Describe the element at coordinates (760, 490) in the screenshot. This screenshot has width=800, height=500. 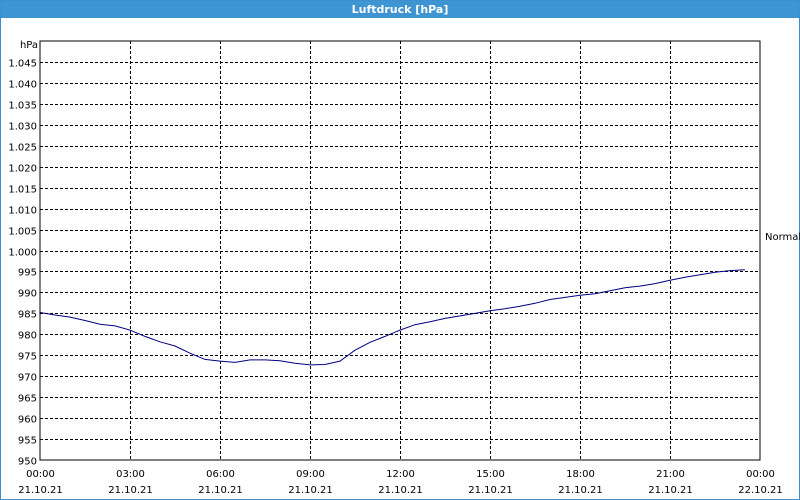
I see `x-tick-date: 22.10.21` at that location.